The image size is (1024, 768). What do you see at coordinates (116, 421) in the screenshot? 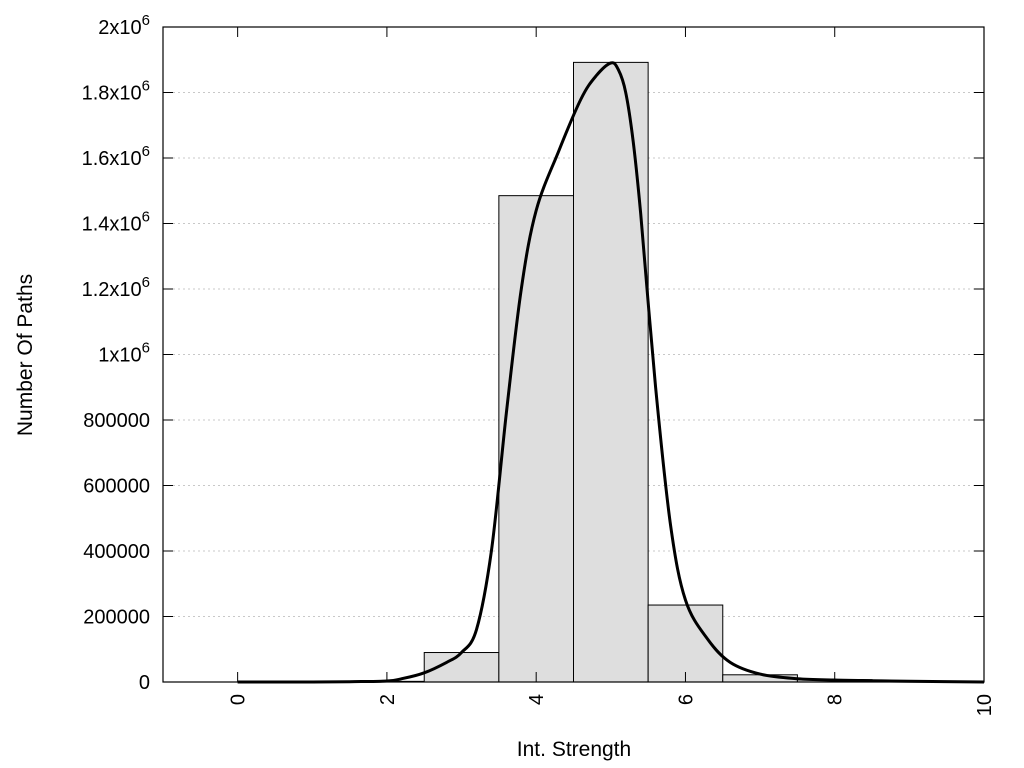
I see `y-tick-label: 800000` at bounding box center [116, 421].